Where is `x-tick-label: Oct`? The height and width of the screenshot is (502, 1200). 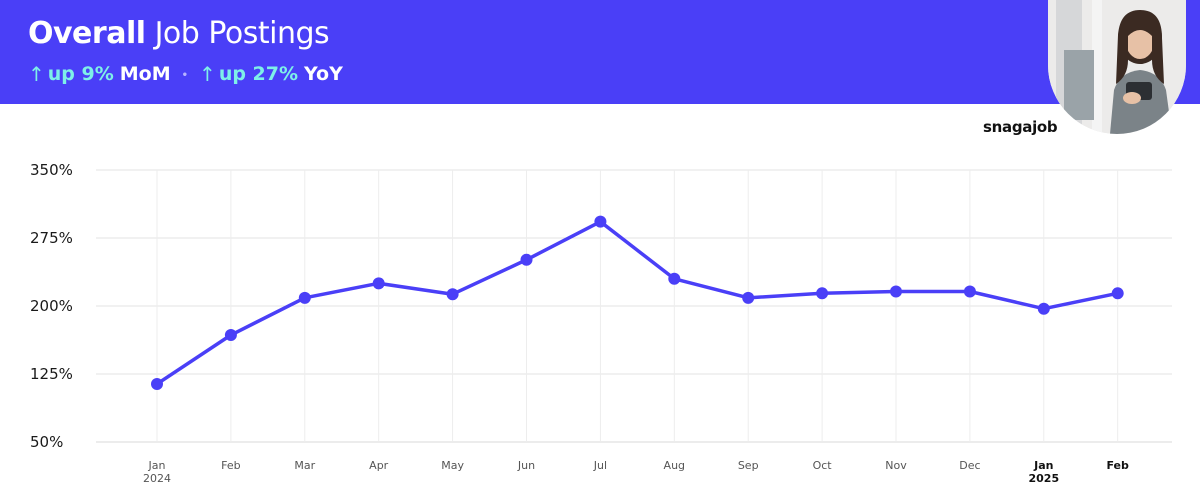 x-tick-label: Oct is located at coordinates (823, 465).